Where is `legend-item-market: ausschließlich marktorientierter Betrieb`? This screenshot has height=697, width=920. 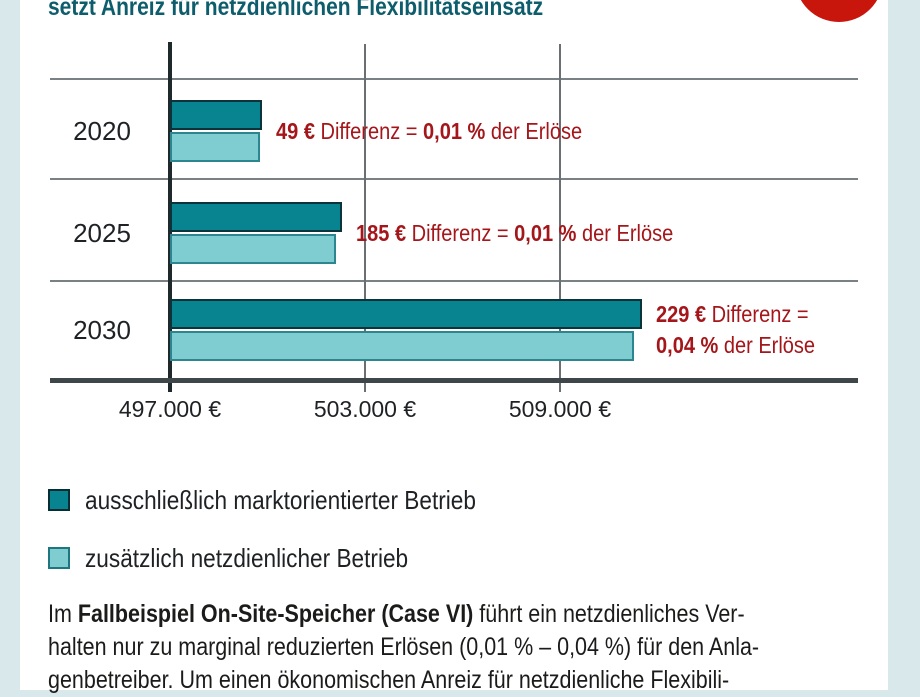
legend-item-market: ausschließlich marktorientierter Betrieb is located at coordinates (291, 499).